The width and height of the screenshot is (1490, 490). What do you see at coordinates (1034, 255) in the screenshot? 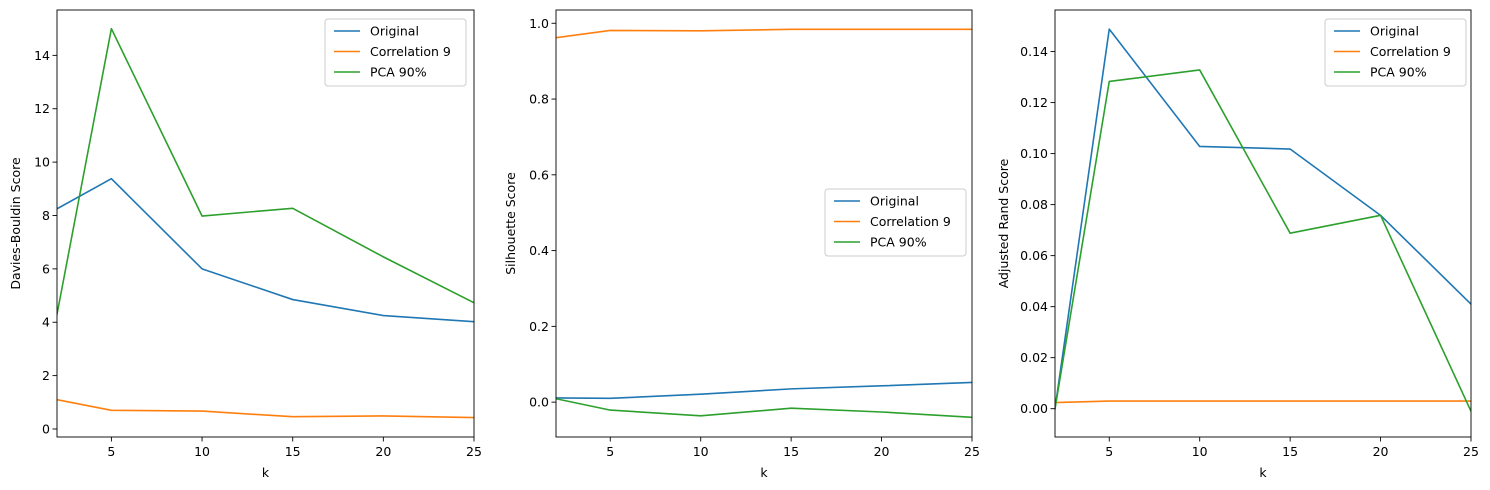
I see `y-tick-label: 0.06` at bounding box center [1034, 255].